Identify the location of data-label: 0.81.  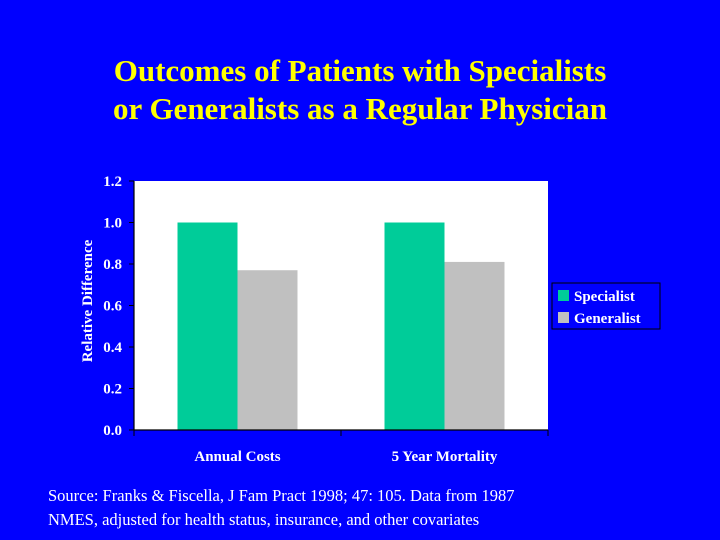
(474, 250).